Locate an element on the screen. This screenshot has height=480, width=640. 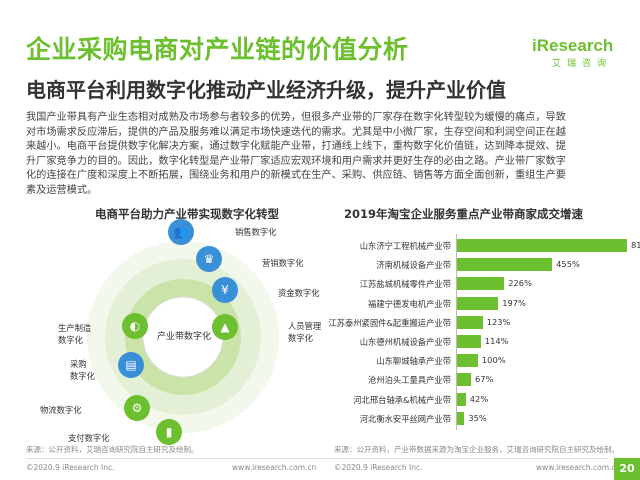
bar-category-label: 江苏泰州紧固件&起重搬运产业带 is located at coordinates (389, 322).